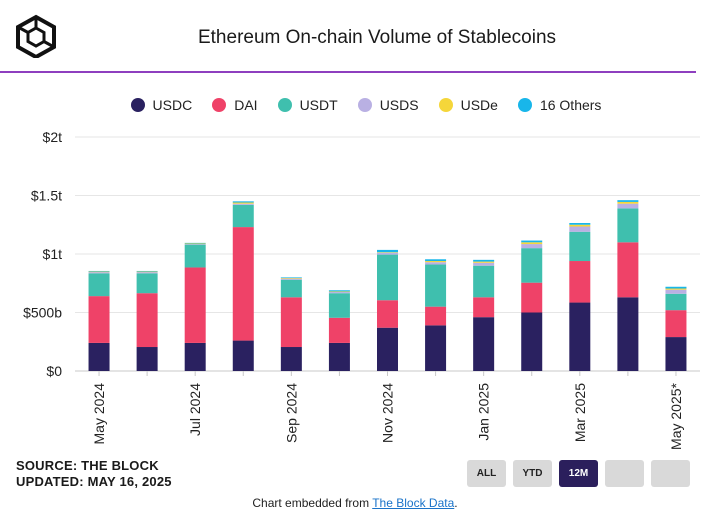  Describe the element at coordinates (137, 105) in the screenshot. I see `legend-swatch-usdc` at that location.